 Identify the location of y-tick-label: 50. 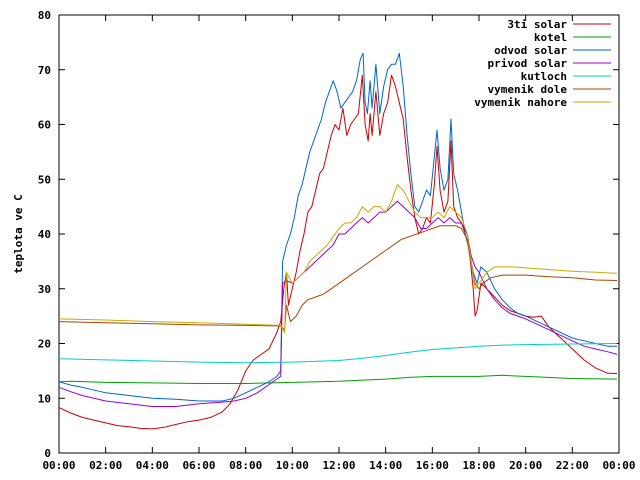
(44, 179).